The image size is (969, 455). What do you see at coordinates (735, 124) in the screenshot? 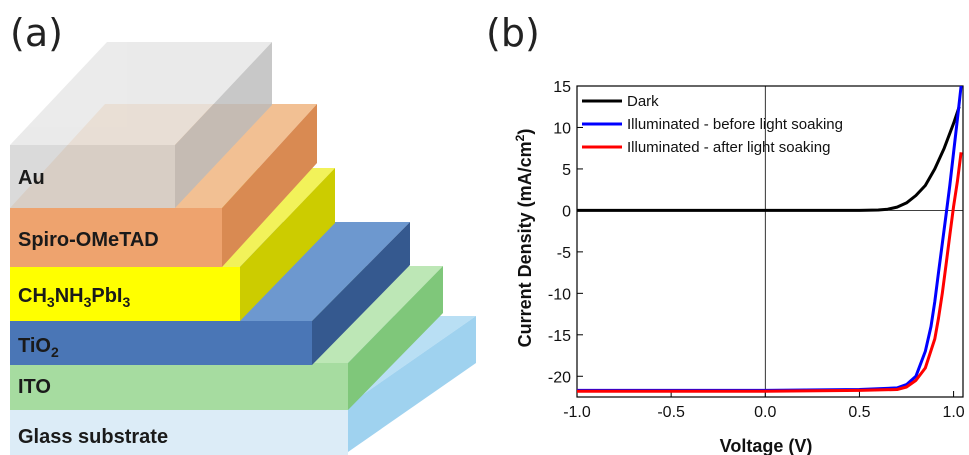
I see `legend-label-2: Illuminated - before light soaking` at bounding box center [735, 124].